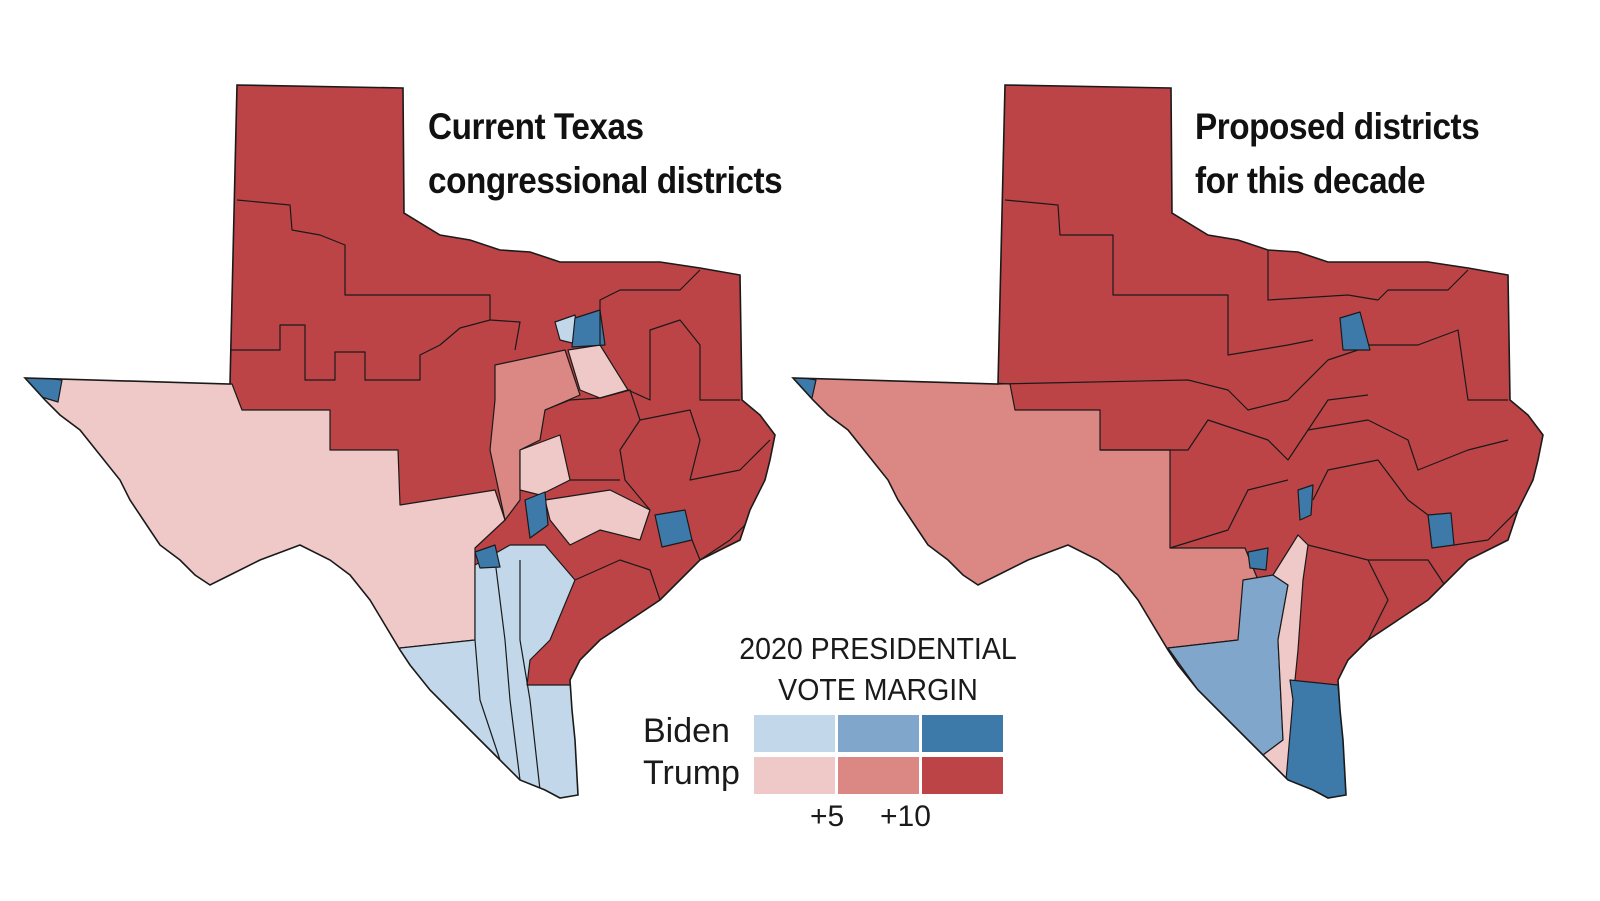  What do you see at coordinates (878, 733) in the screenshot?
I see `swatch-biden-mid` at bounding box center [878, 733].